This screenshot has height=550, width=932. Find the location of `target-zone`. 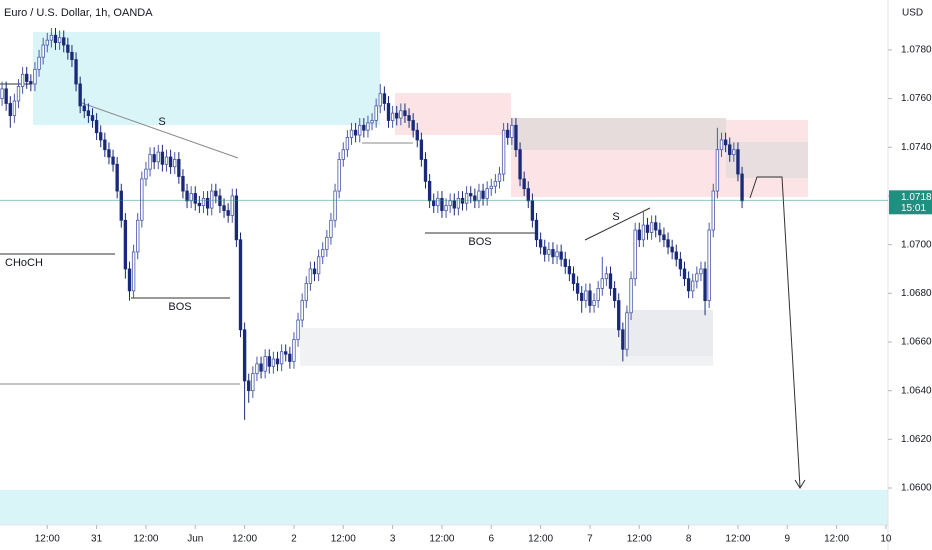

target-zone is located at coordinates (444, 507).